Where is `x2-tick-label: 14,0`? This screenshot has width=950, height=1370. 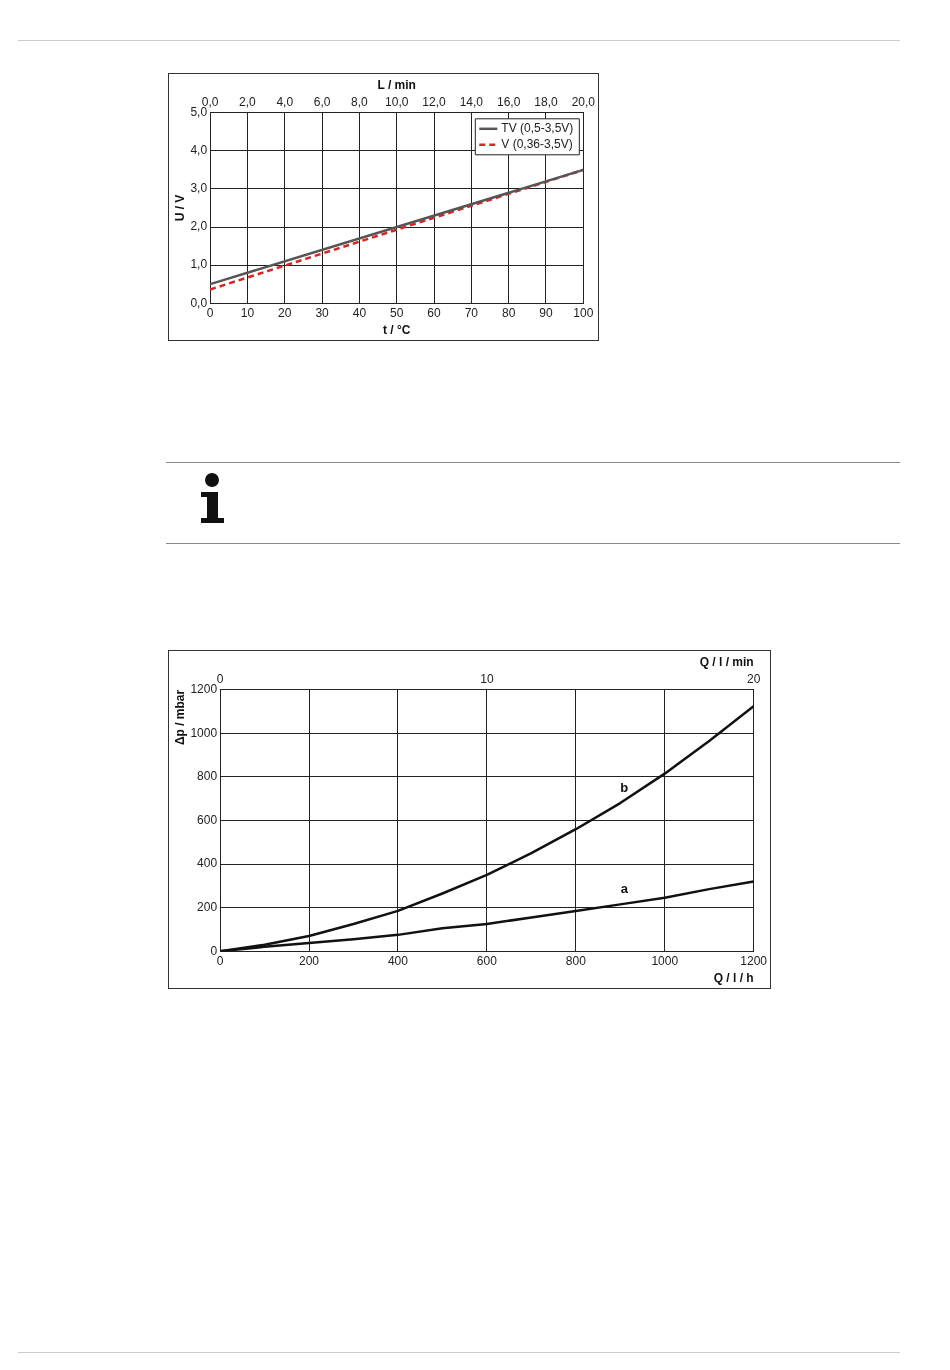
x2-tick-label: 14,0 is located at coordinates (471, 101).